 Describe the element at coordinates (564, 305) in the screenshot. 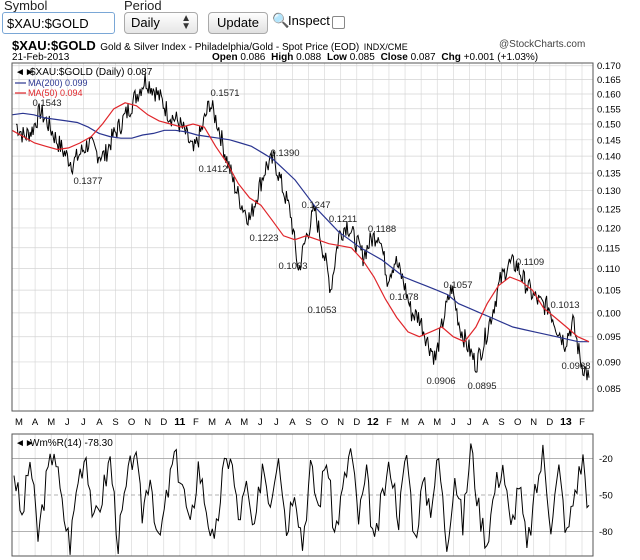

I see `annotation-label: 0.1013` at that location.